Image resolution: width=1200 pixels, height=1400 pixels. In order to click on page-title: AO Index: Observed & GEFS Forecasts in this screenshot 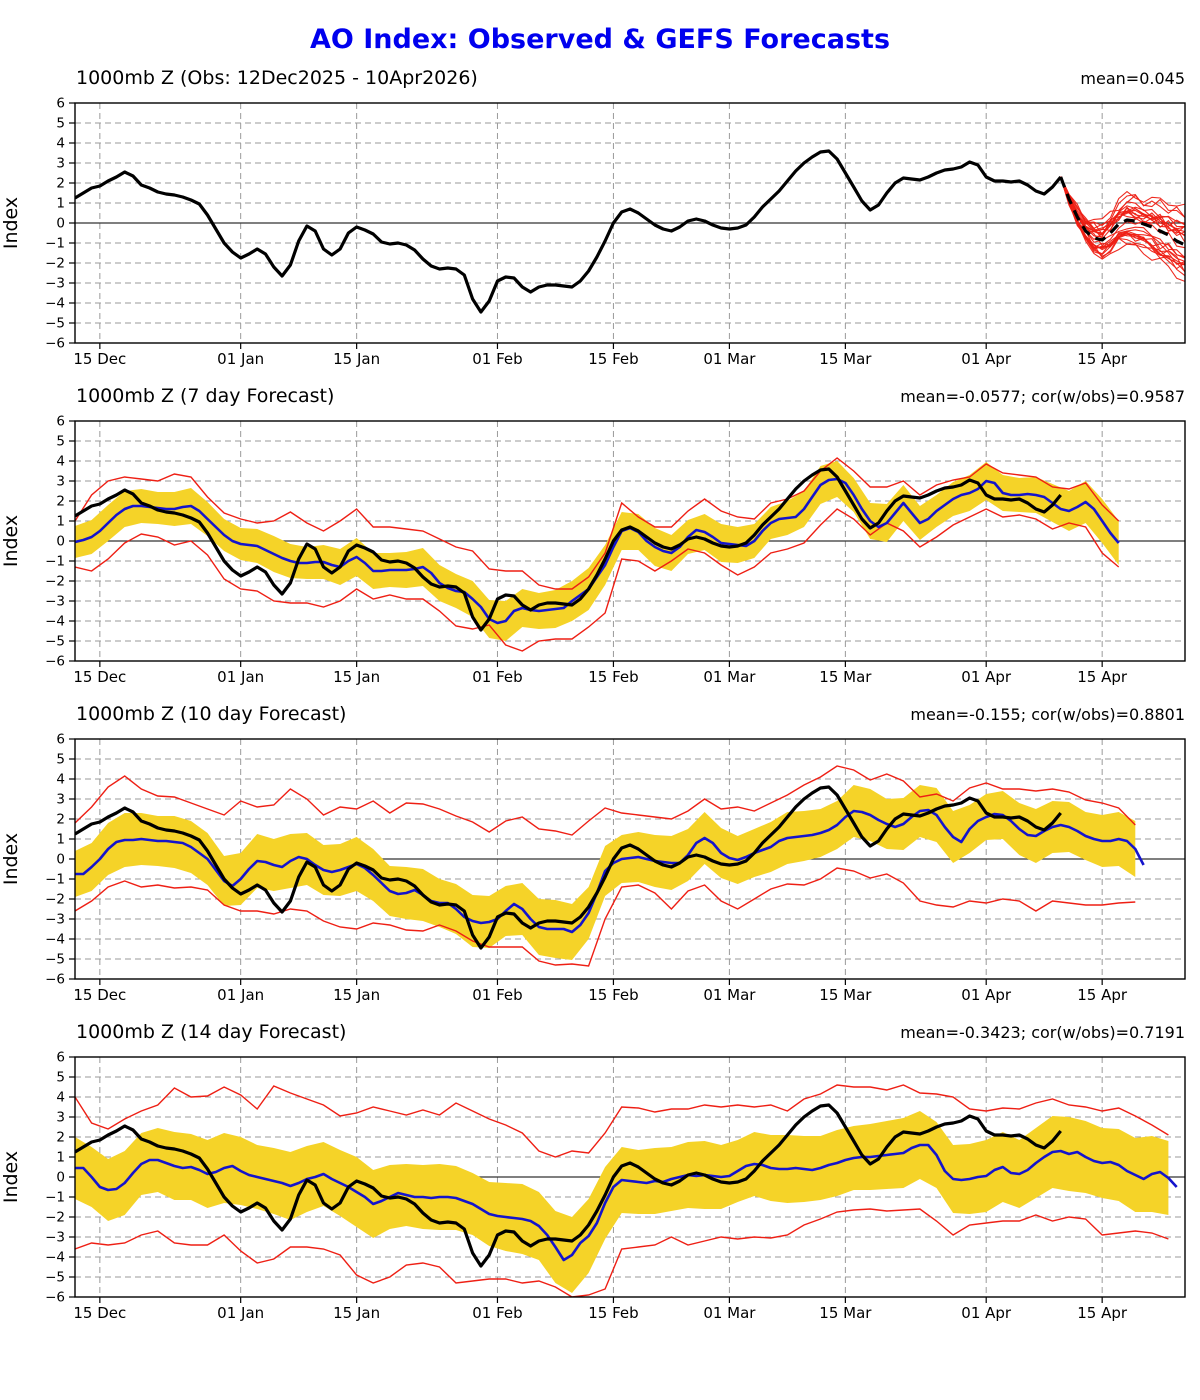, I will do `click(600, 39)`.